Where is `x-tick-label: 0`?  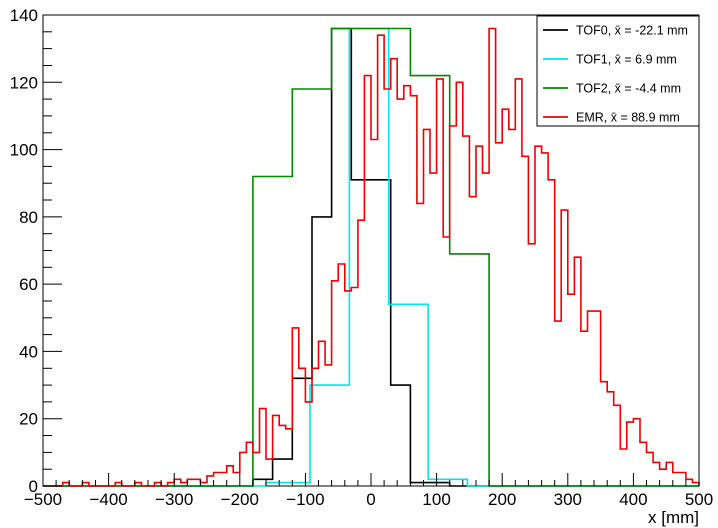
x-tick-label: 0 is located at coordinates (370, 499).